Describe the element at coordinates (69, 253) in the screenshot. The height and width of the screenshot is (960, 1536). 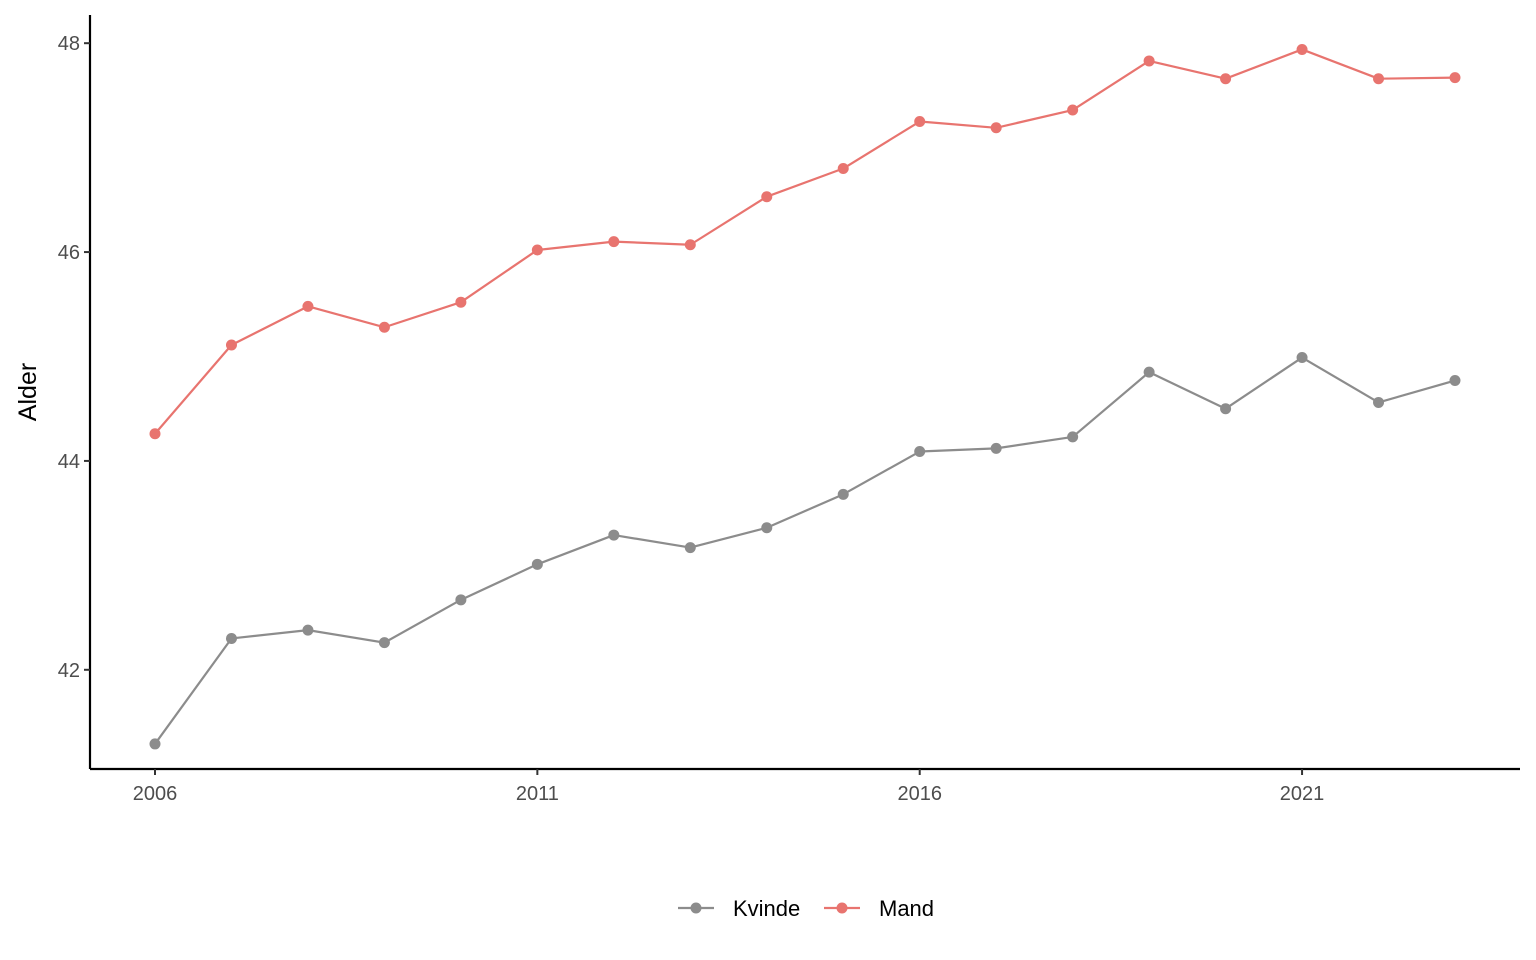
I see `y-tick-label: 46` at that location.